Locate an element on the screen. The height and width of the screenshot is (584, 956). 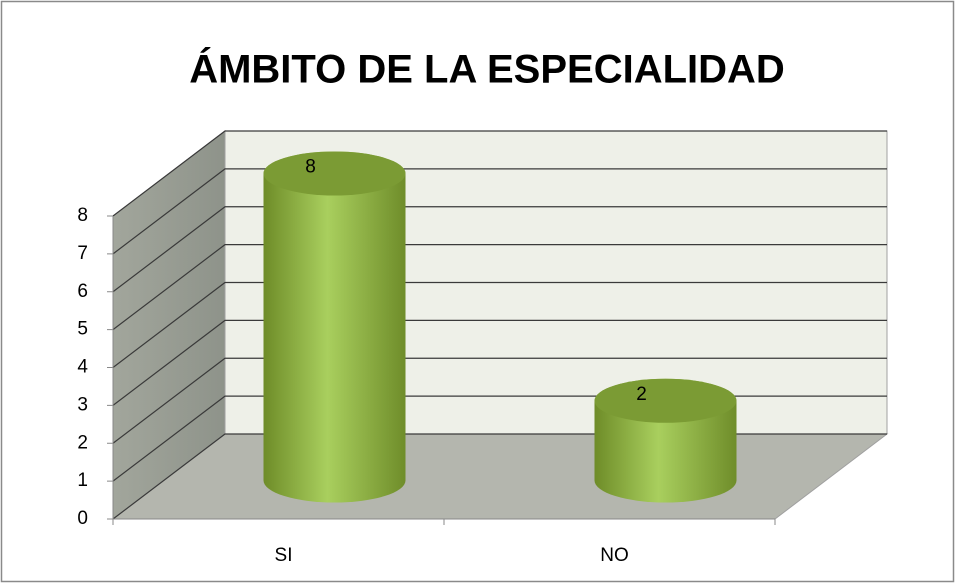
y-tick-label: 3 is located at coordinates (82, 404).